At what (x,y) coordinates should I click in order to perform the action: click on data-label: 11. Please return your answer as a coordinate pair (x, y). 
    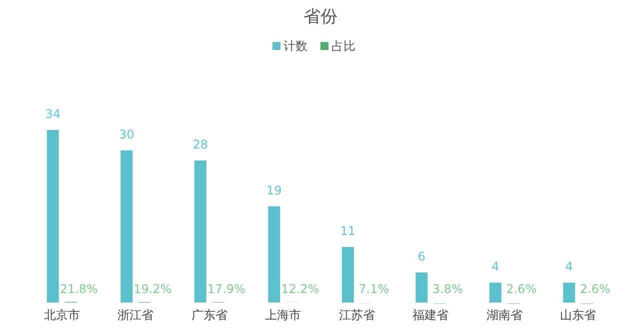
    Looking at the image, I should click on (348, 231).